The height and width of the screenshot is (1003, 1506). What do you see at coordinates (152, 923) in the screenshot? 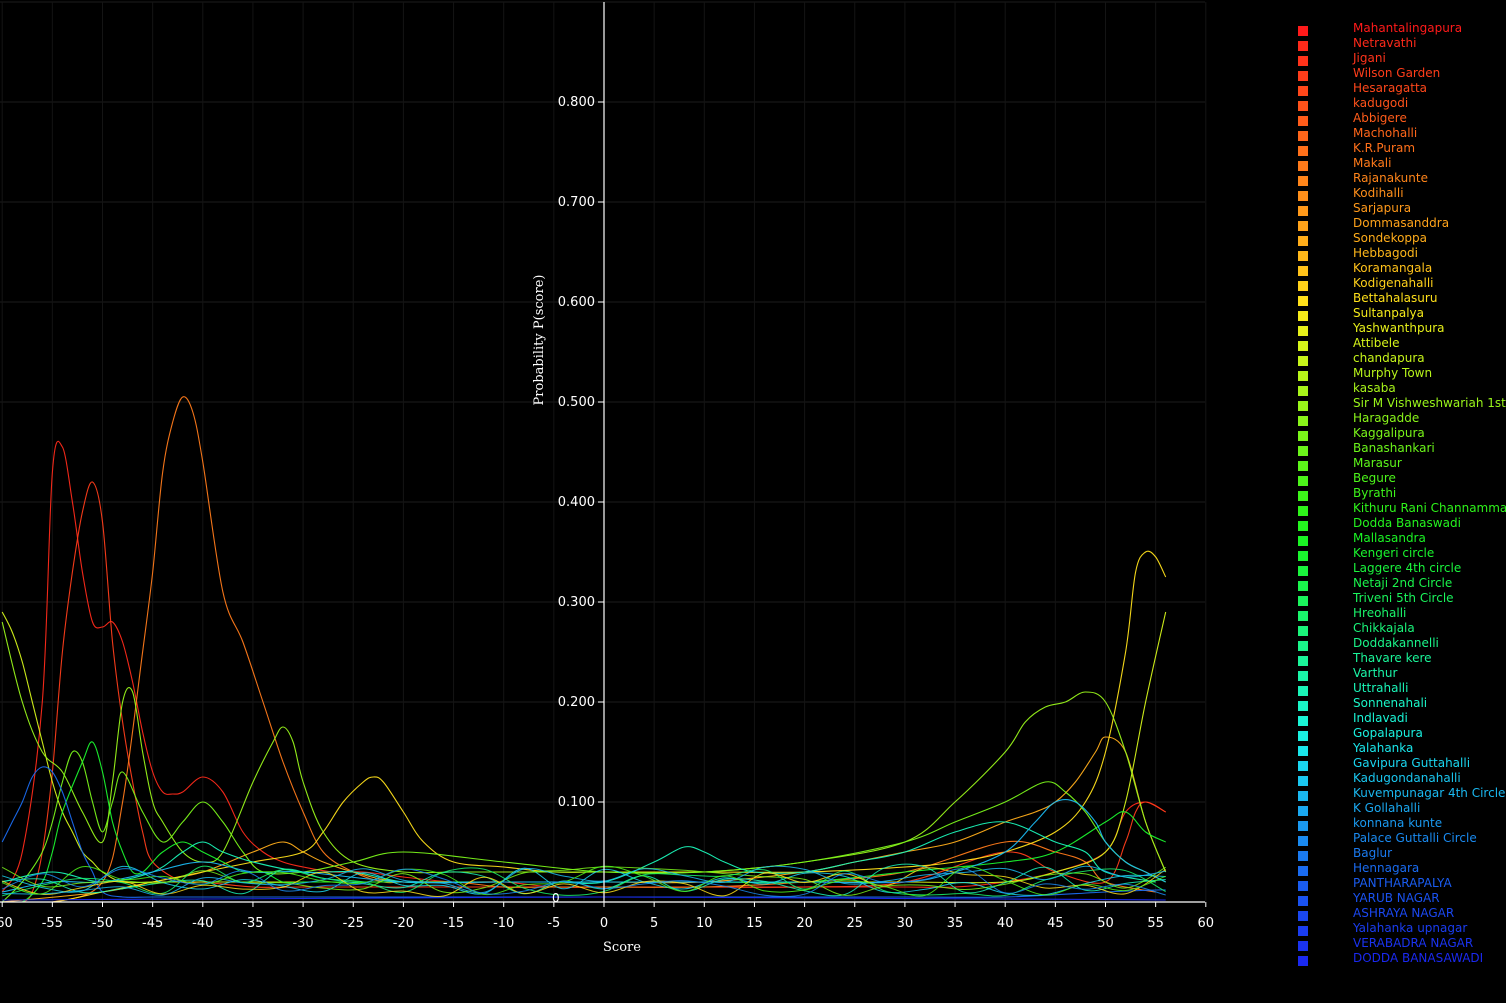
I see `x-tick-label: -45` at bounding box center [152, 923].